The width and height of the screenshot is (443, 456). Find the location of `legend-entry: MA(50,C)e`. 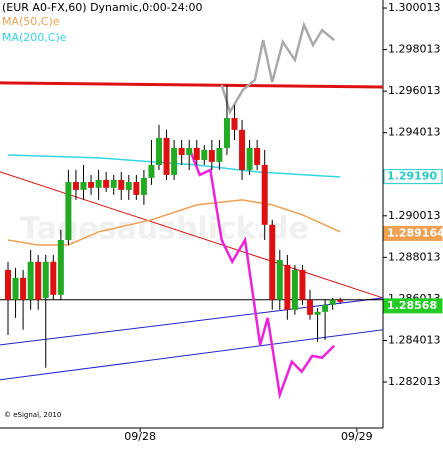

legend-entry: MA(50,C)e is located at coordinates (31, 21).